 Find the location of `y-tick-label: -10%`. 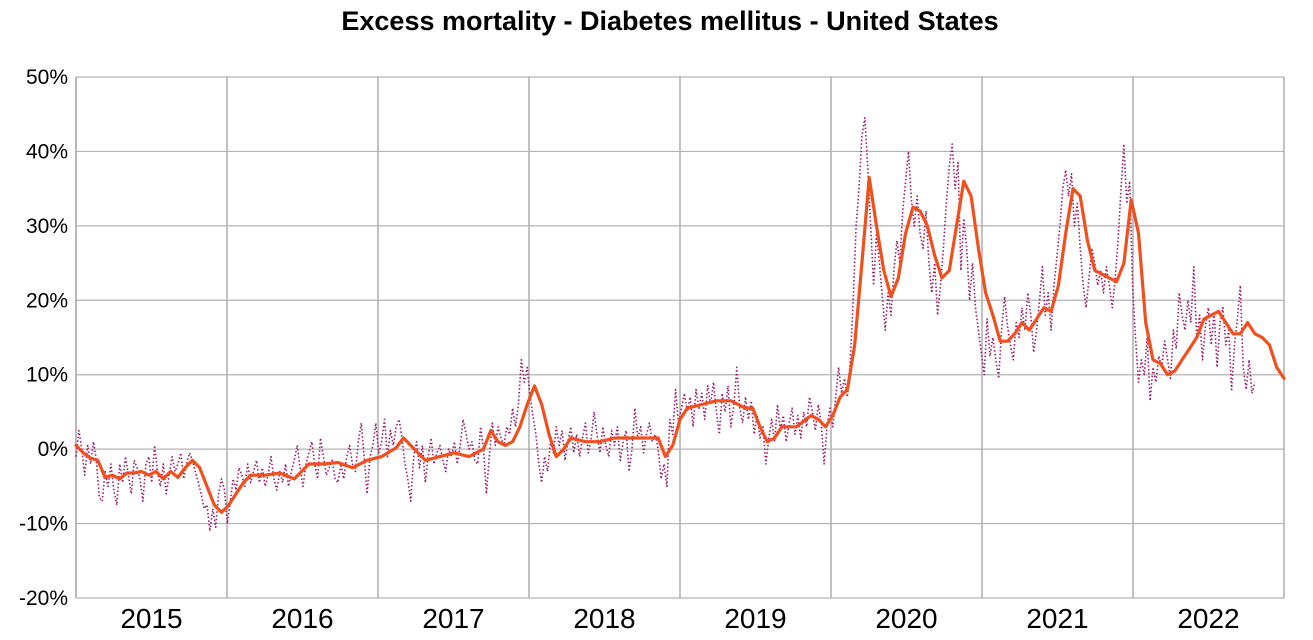

y-tick-label: -10% is located at coordinates (43, 524).